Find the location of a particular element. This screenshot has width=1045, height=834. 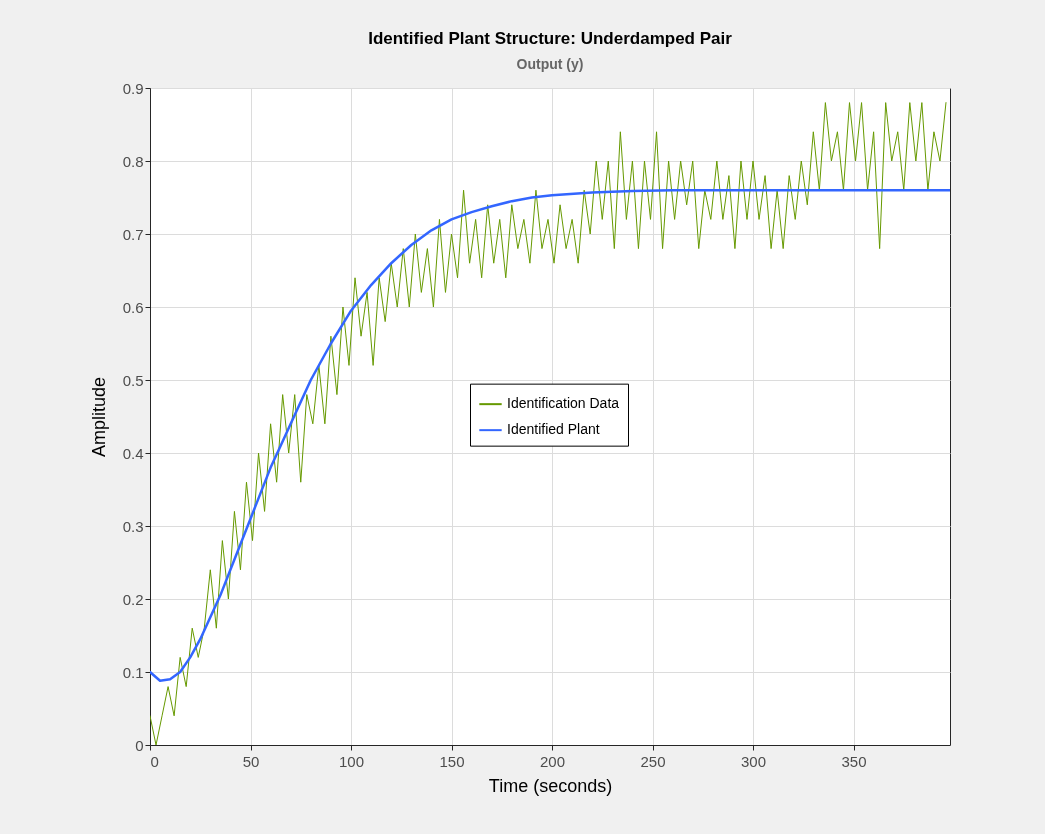

x-tick-label: 250 is located at coordinates (653, 761).